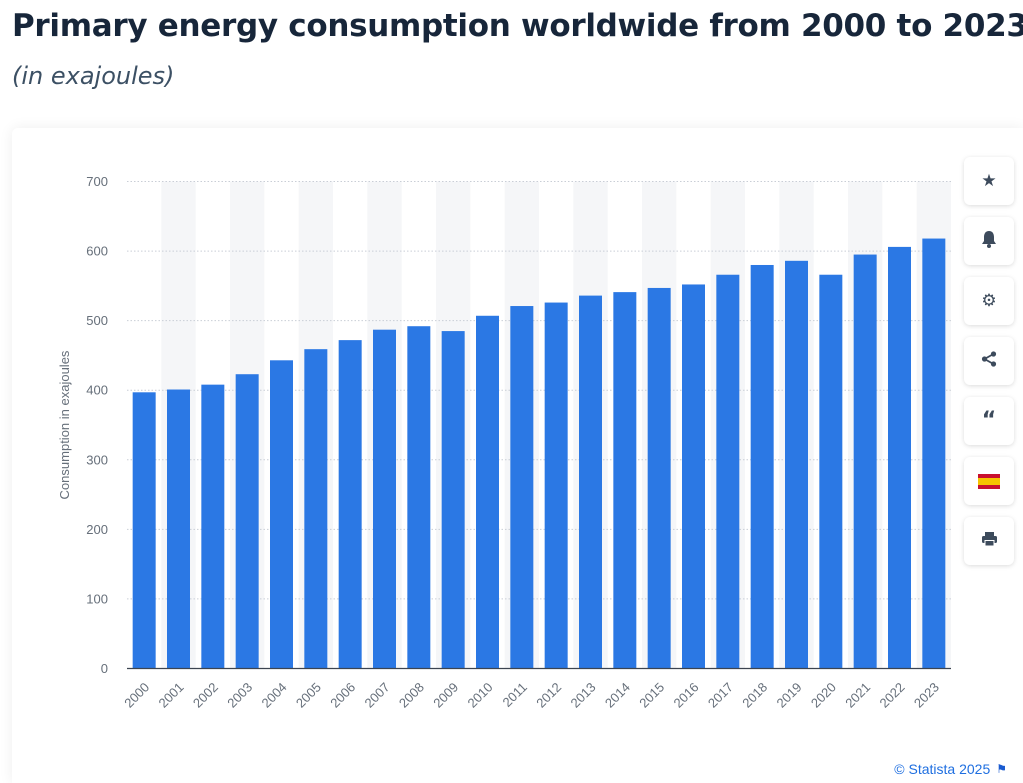 The height and width of the screenshot is (783, 1023). I want to click on spain-flag-icon, so click(989, 481).